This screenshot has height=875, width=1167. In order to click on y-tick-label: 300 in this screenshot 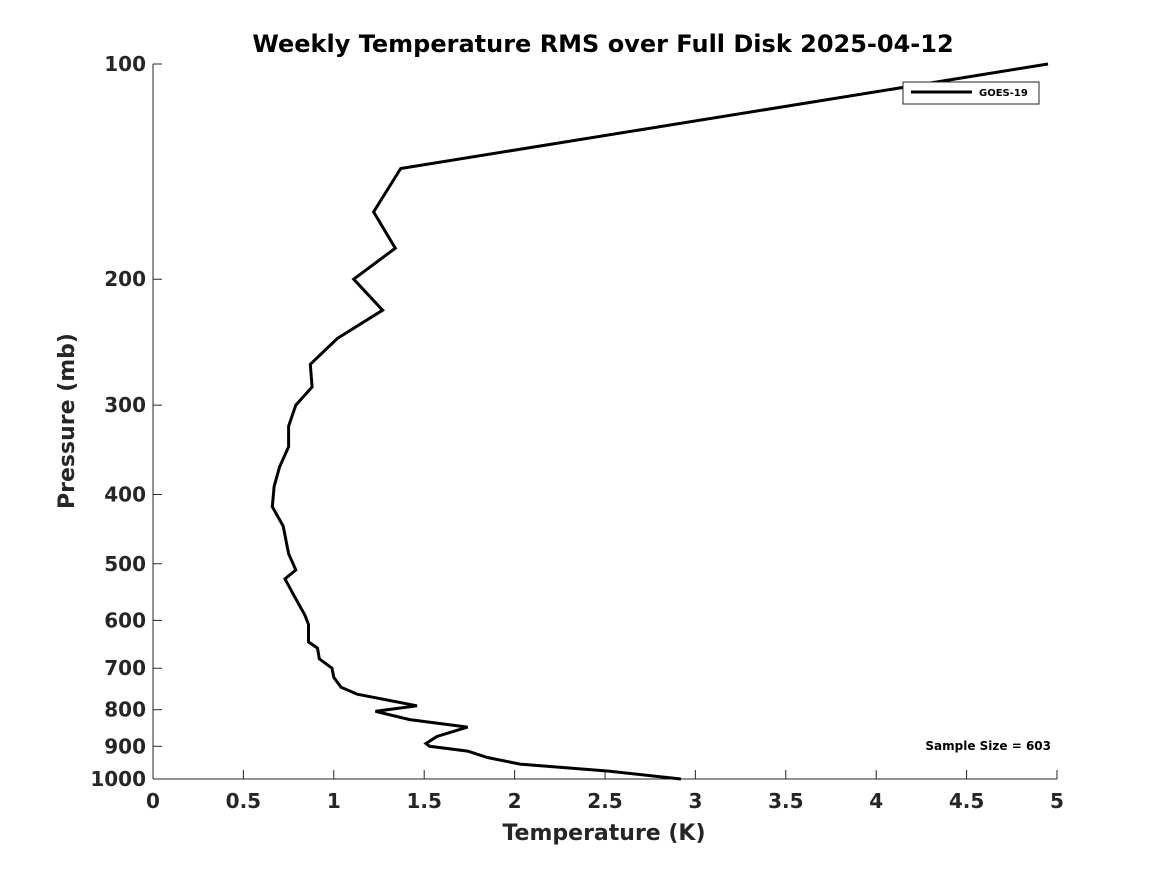, I will do `click(125, 405)`.